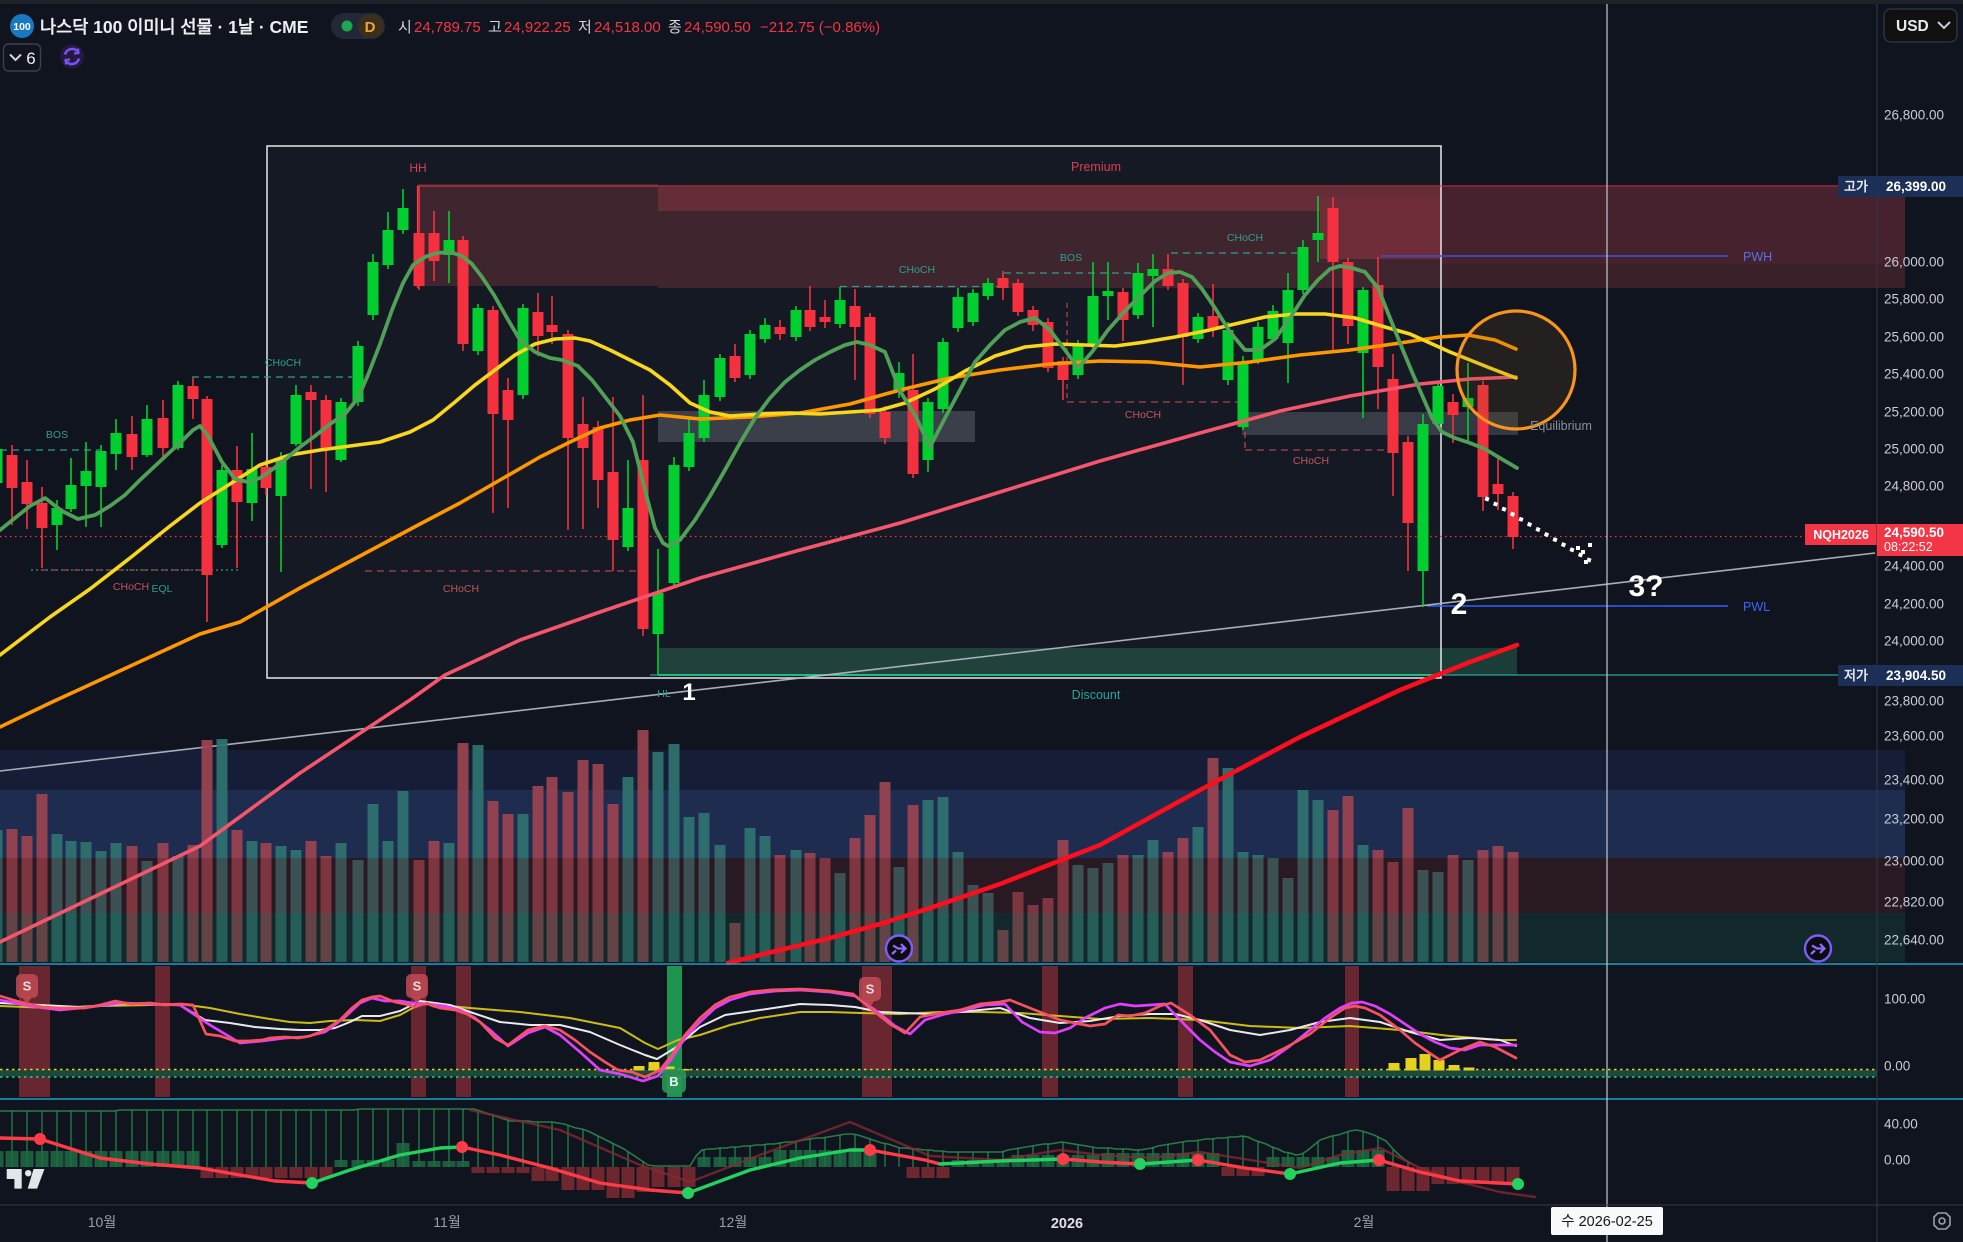 Image resolution: width=1963 pixels, height=1242 pixels. I want to click on svg-text: 종, so click(675, 27).